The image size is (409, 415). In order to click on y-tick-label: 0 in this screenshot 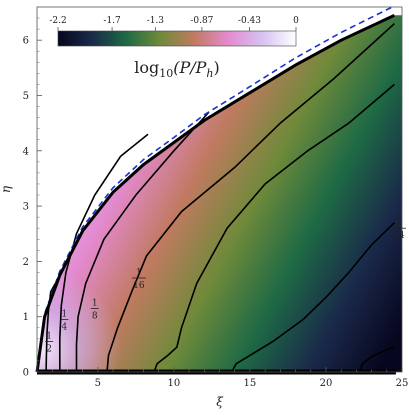, I will do `click(26, 373)`.